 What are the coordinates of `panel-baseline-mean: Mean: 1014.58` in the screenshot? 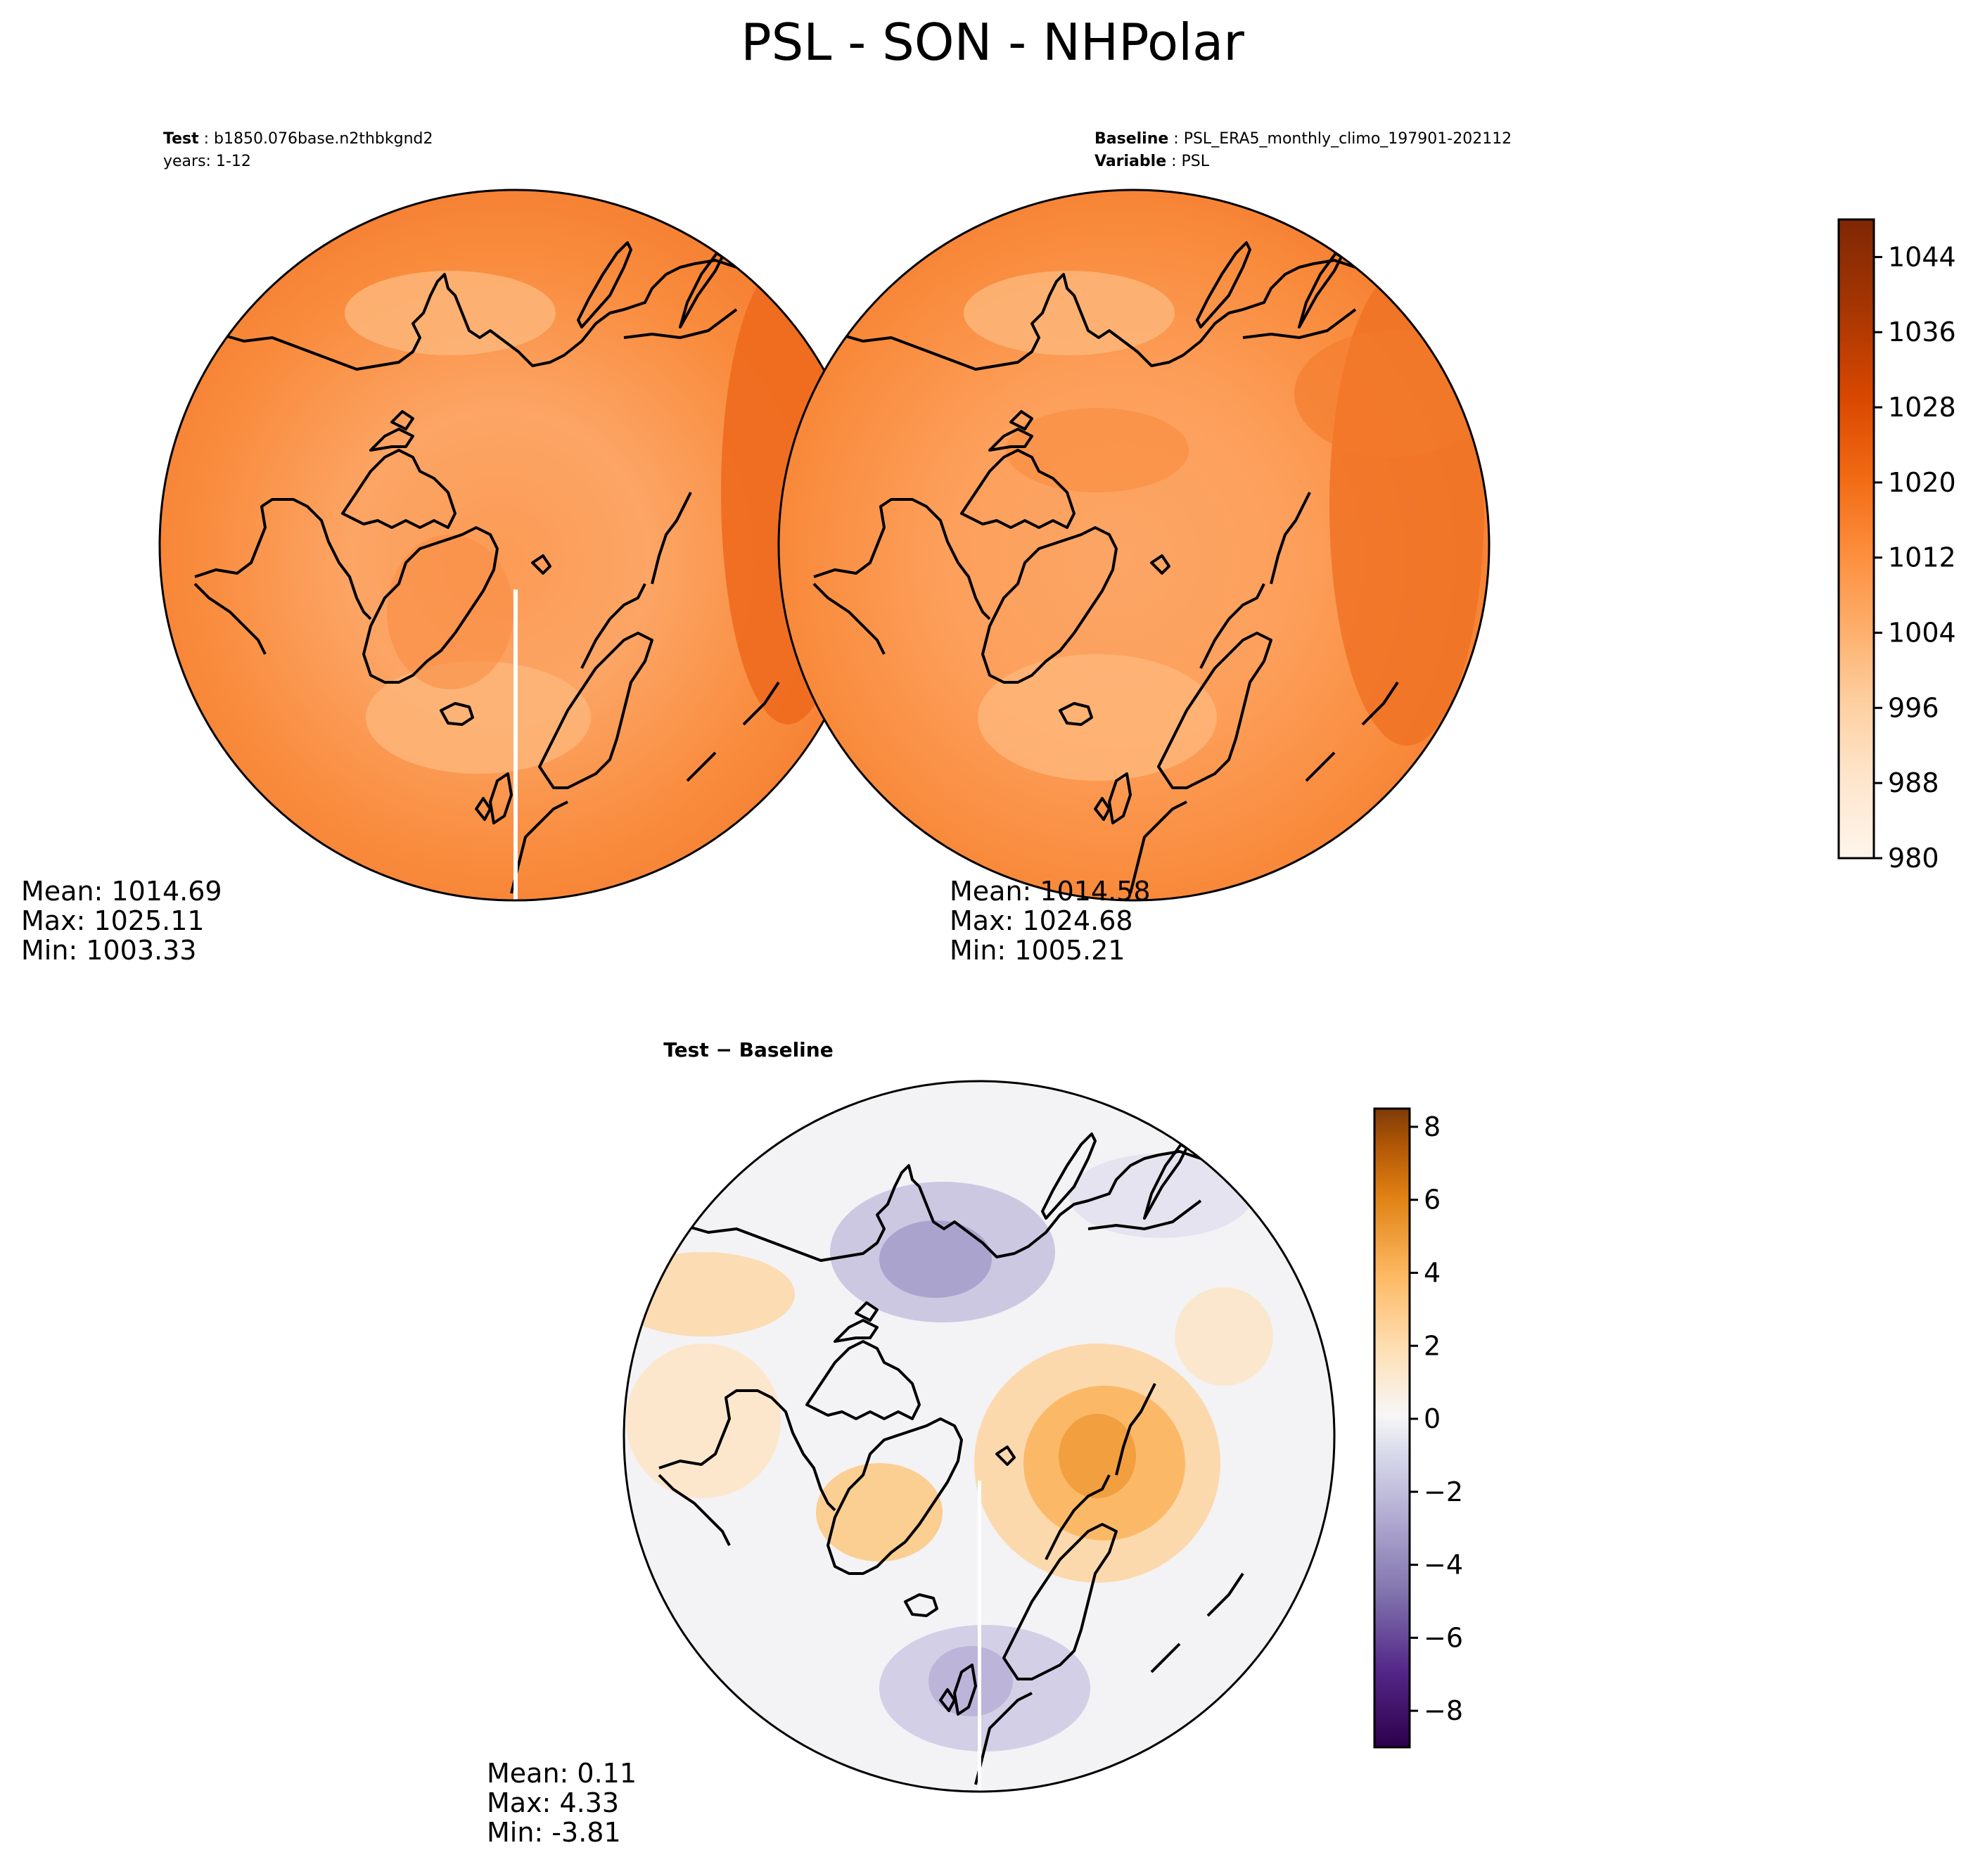 It's located at (1050, 891).